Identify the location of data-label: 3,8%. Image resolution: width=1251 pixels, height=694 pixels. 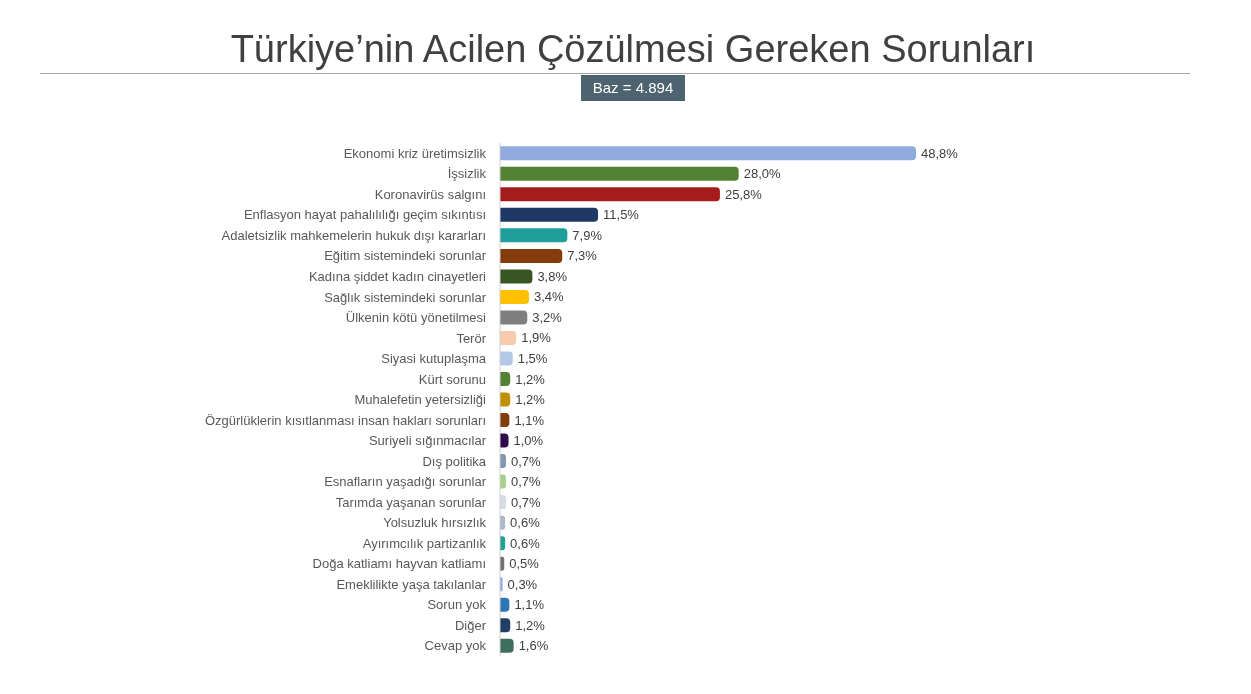
(552, 276).